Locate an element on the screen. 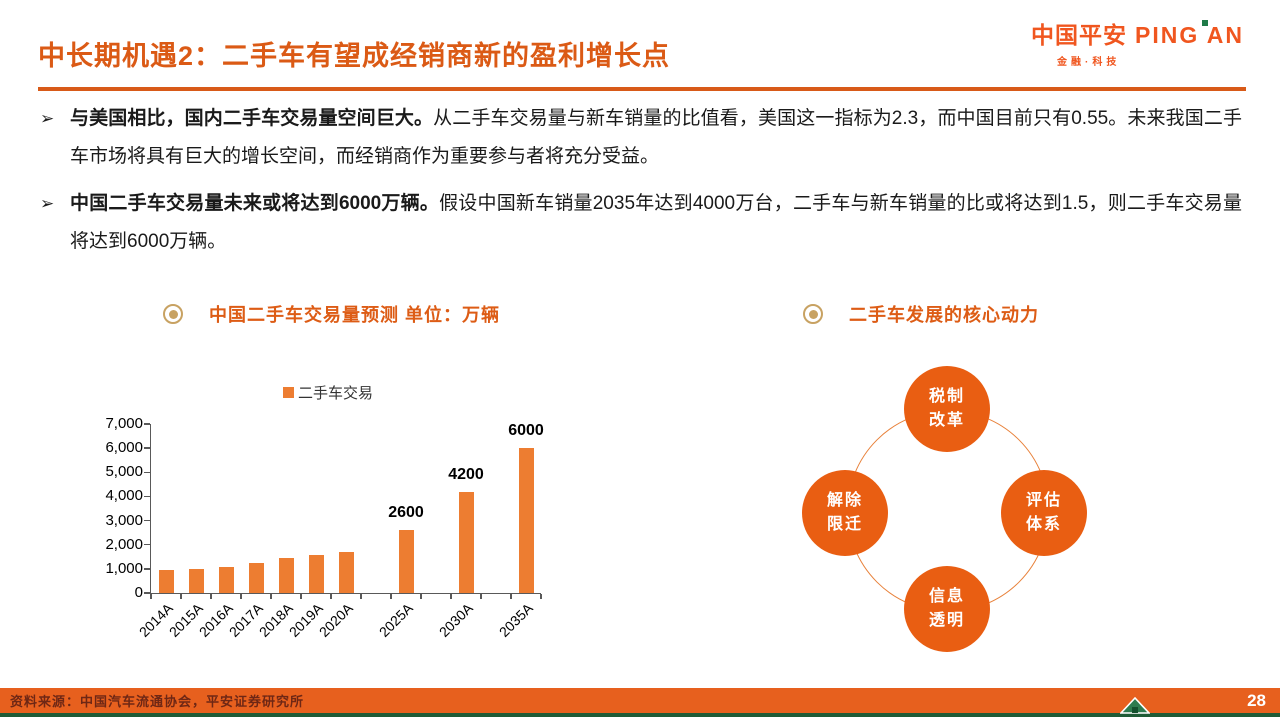 This screenshot has height=720, width=1280. page-title: 中长期机遇2：二手车有望成经销商新的盈利增长点 is located at coordinates (354, 56).